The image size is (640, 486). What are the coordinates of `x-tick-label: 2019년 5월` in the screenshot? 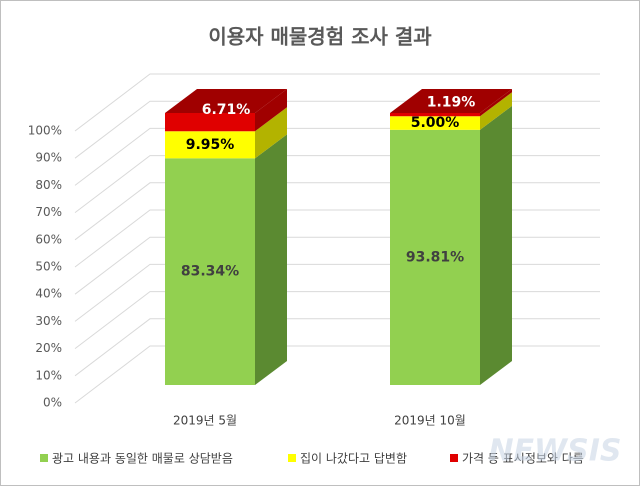 It's located at (205, 421).